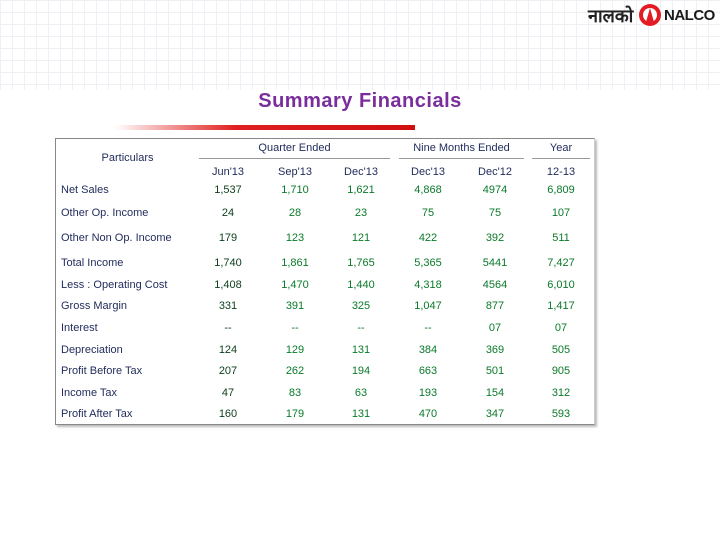 Image resolution: width=720 pixels, height=540 pixels. What do you see at coordinates (361, 306) in the screenshot?
I see `cell-value: 325` at bounding box center [361, 306].